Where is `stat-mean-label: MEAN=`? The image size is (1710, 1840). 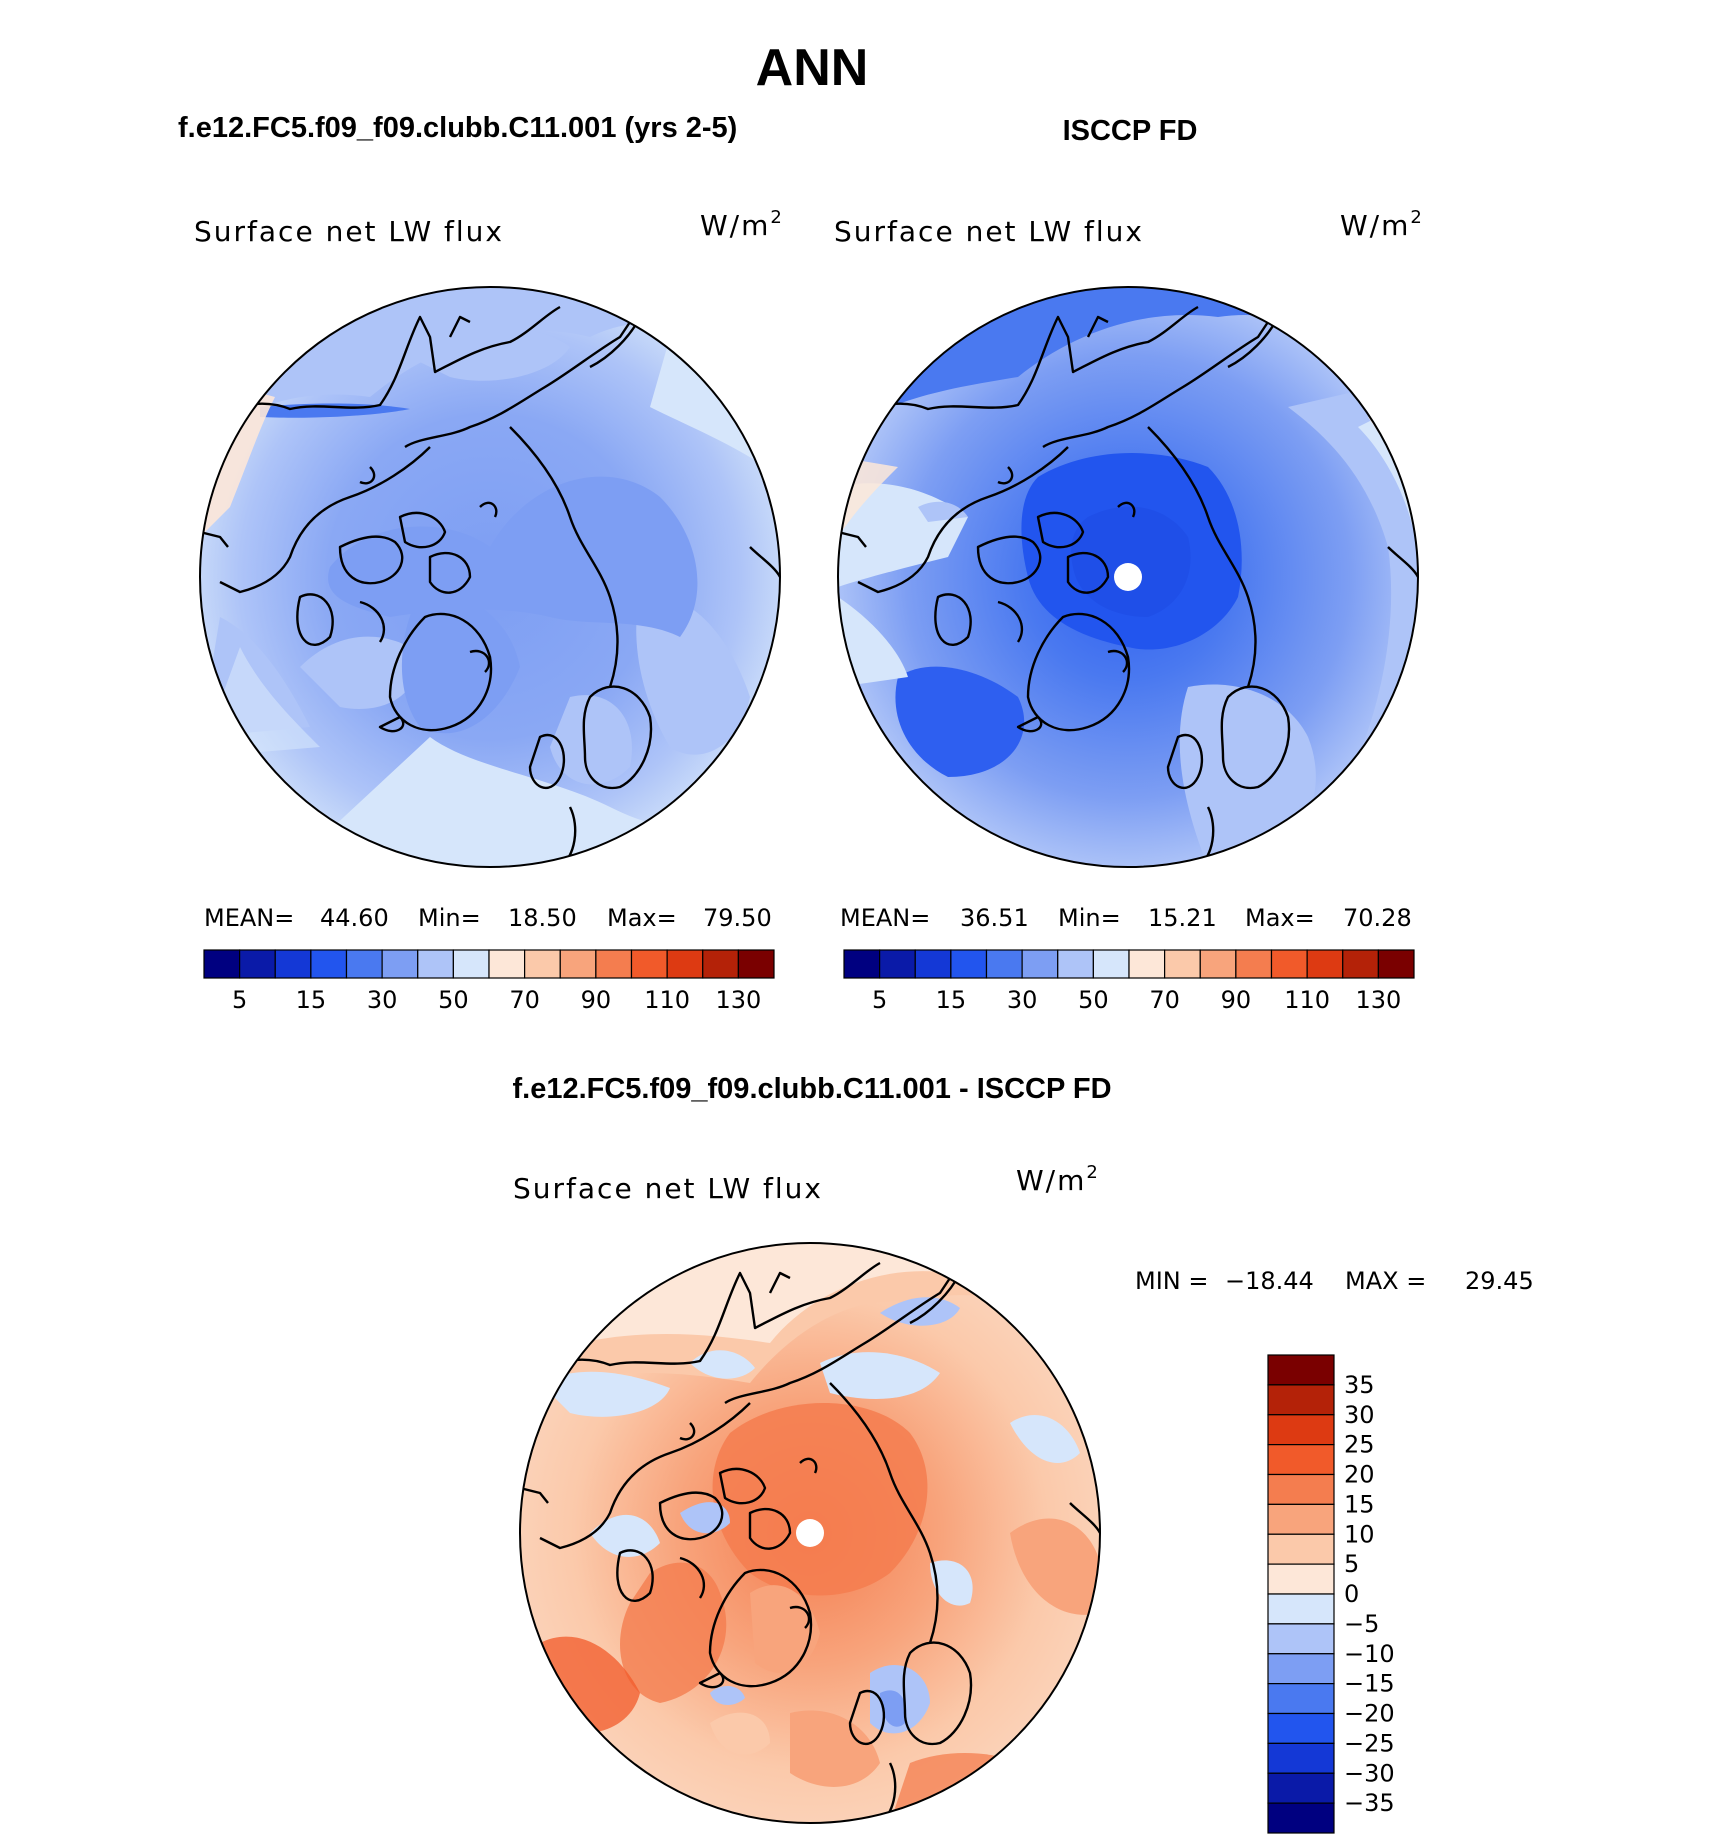 stat-mean-label: MEAN= is located at coordinates (885, 918).